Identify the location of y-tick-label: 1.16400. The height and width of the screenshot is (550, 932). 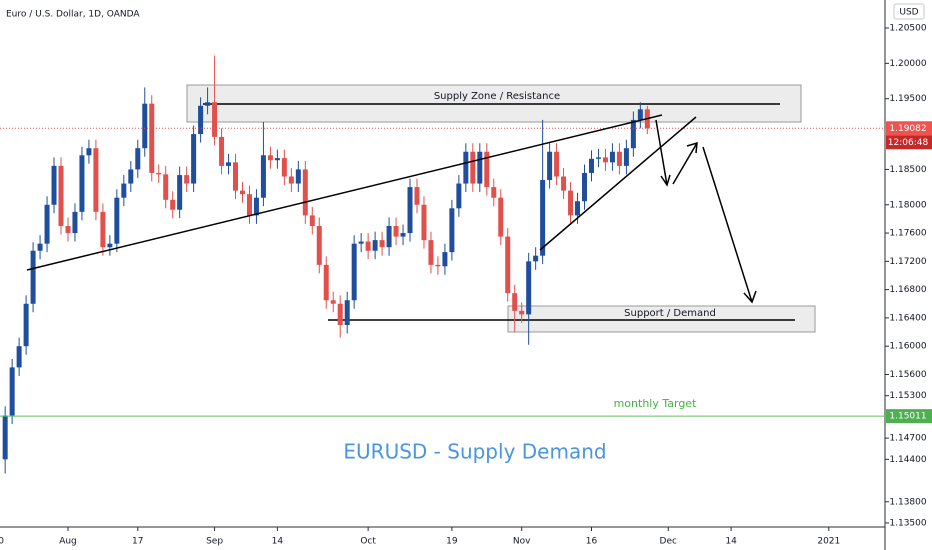
(907, 318).